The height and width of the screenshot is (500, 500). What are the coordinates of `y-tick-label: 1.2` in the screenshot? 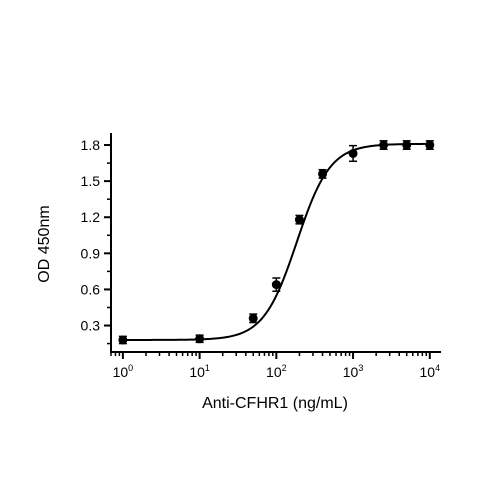 It's located at (91, 217).